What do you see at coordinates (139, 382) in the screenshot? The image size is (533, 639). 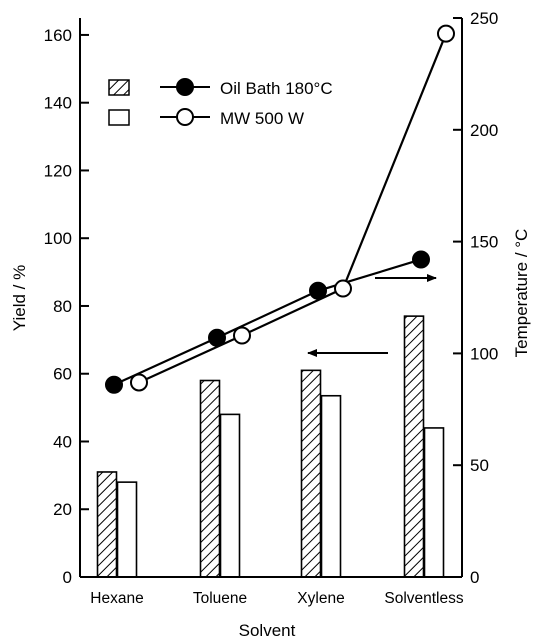 I see `point-mw-hexane` at bounding box center [139, 382].